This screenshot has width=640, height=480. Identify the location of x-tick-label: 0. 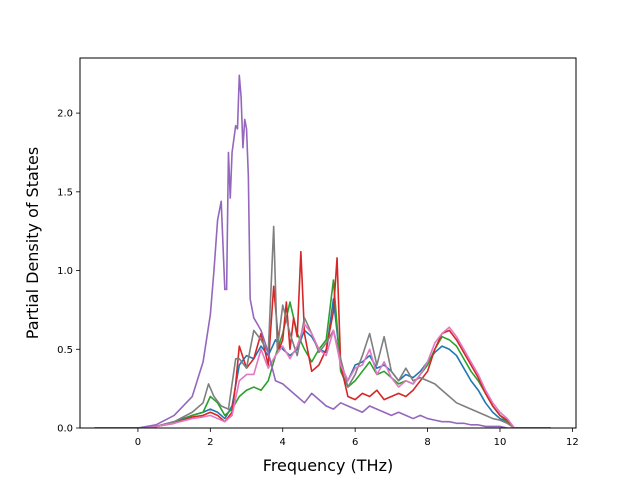
(138, 442).